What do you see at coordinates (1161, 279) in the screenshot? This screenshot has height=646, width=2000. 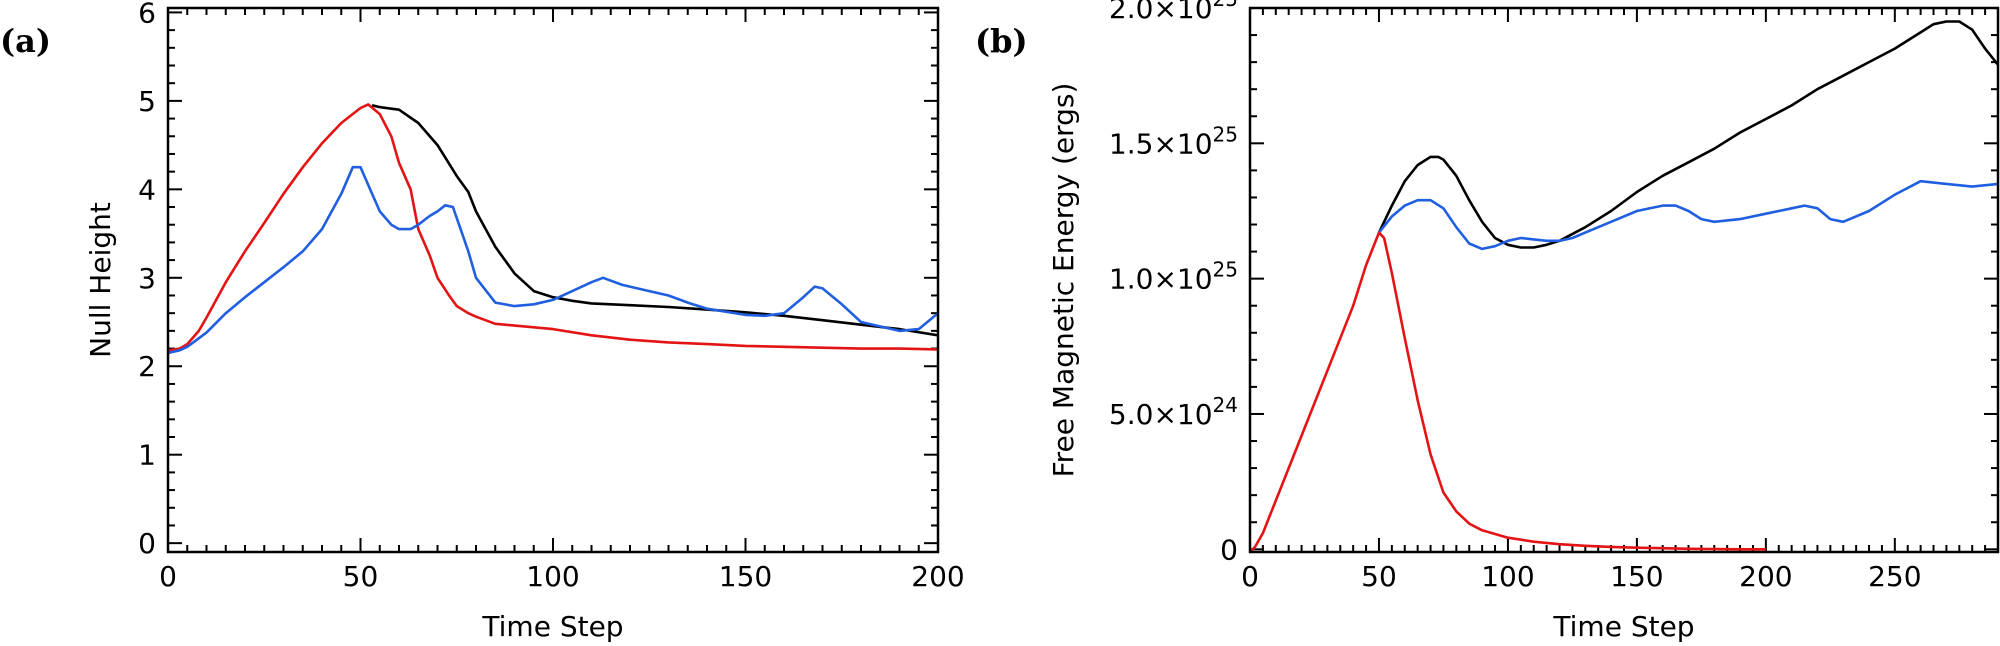 I see `y-tick-mantissa: 1.0×10` at bounding box center [1161, 279].